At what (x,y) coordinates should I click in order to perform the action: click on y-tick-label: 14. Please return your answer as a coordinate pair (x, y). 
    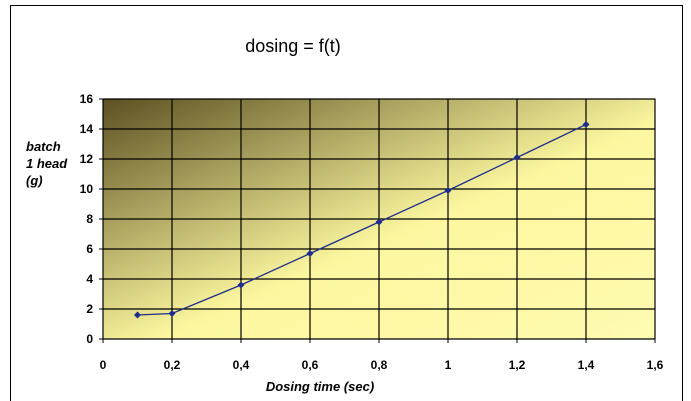
    Looking at the image, I should click on (87, 129).